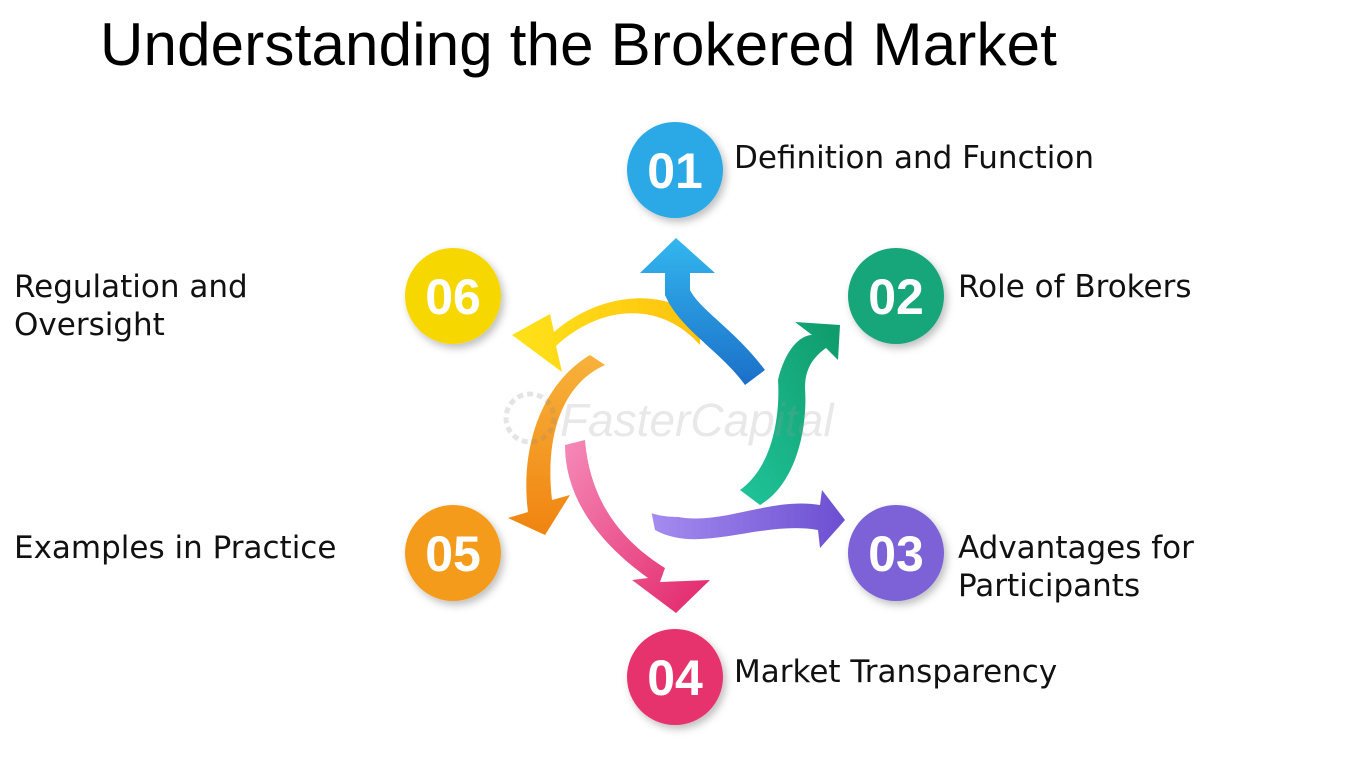 This screenshot has width=1350, height=769. I want to click on step-number-06: 06, so click(453, 297).